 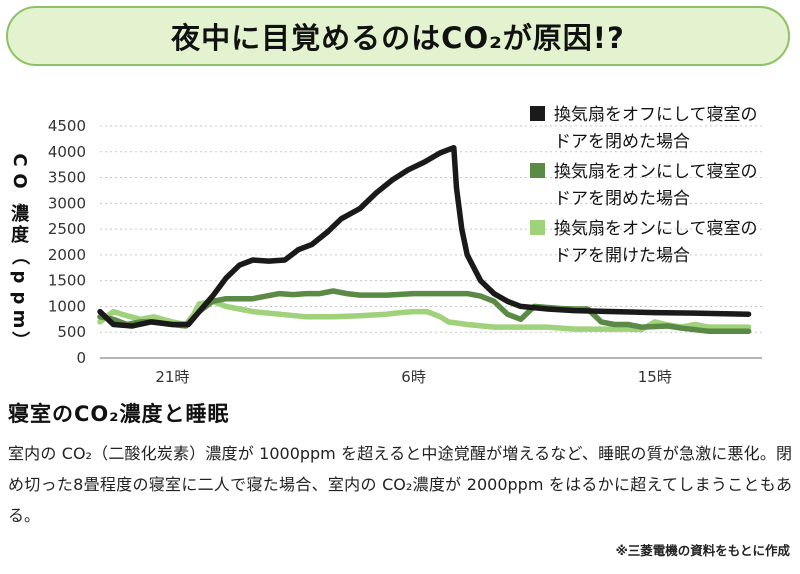 I want to click on y-tick-label: 3000, so click(x=67, y=203).